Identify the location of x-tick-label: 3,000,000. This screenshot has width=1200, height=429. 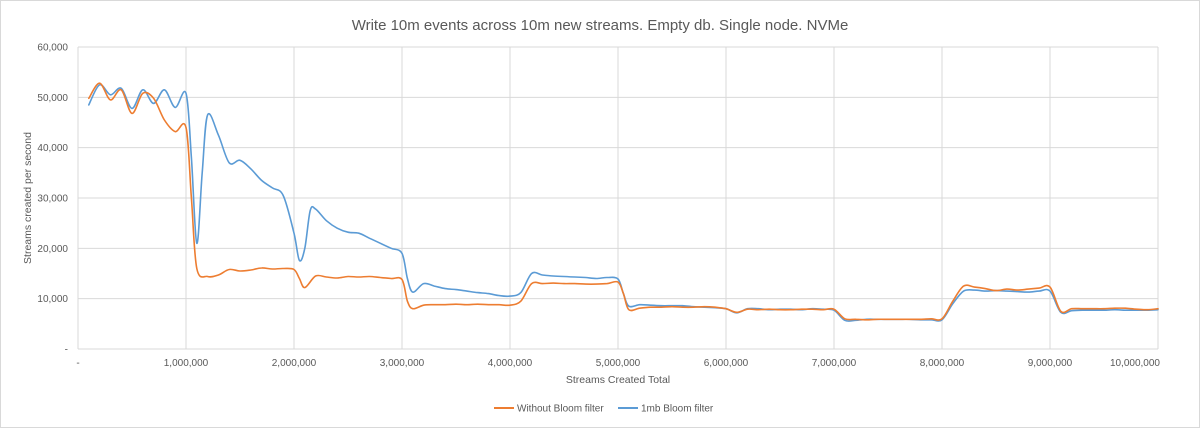
(402, 363).